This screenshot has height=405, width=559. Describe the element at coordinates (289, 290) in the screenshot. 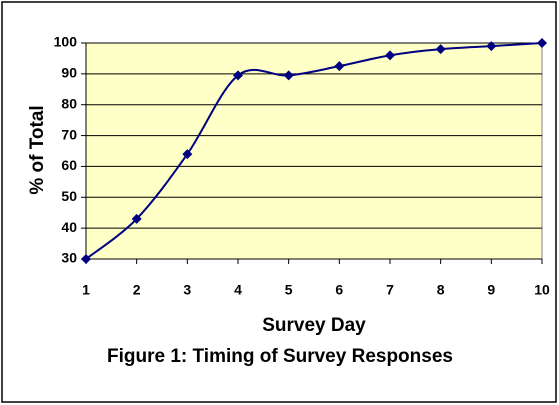

I see `x-tick-label: 5` at that location.